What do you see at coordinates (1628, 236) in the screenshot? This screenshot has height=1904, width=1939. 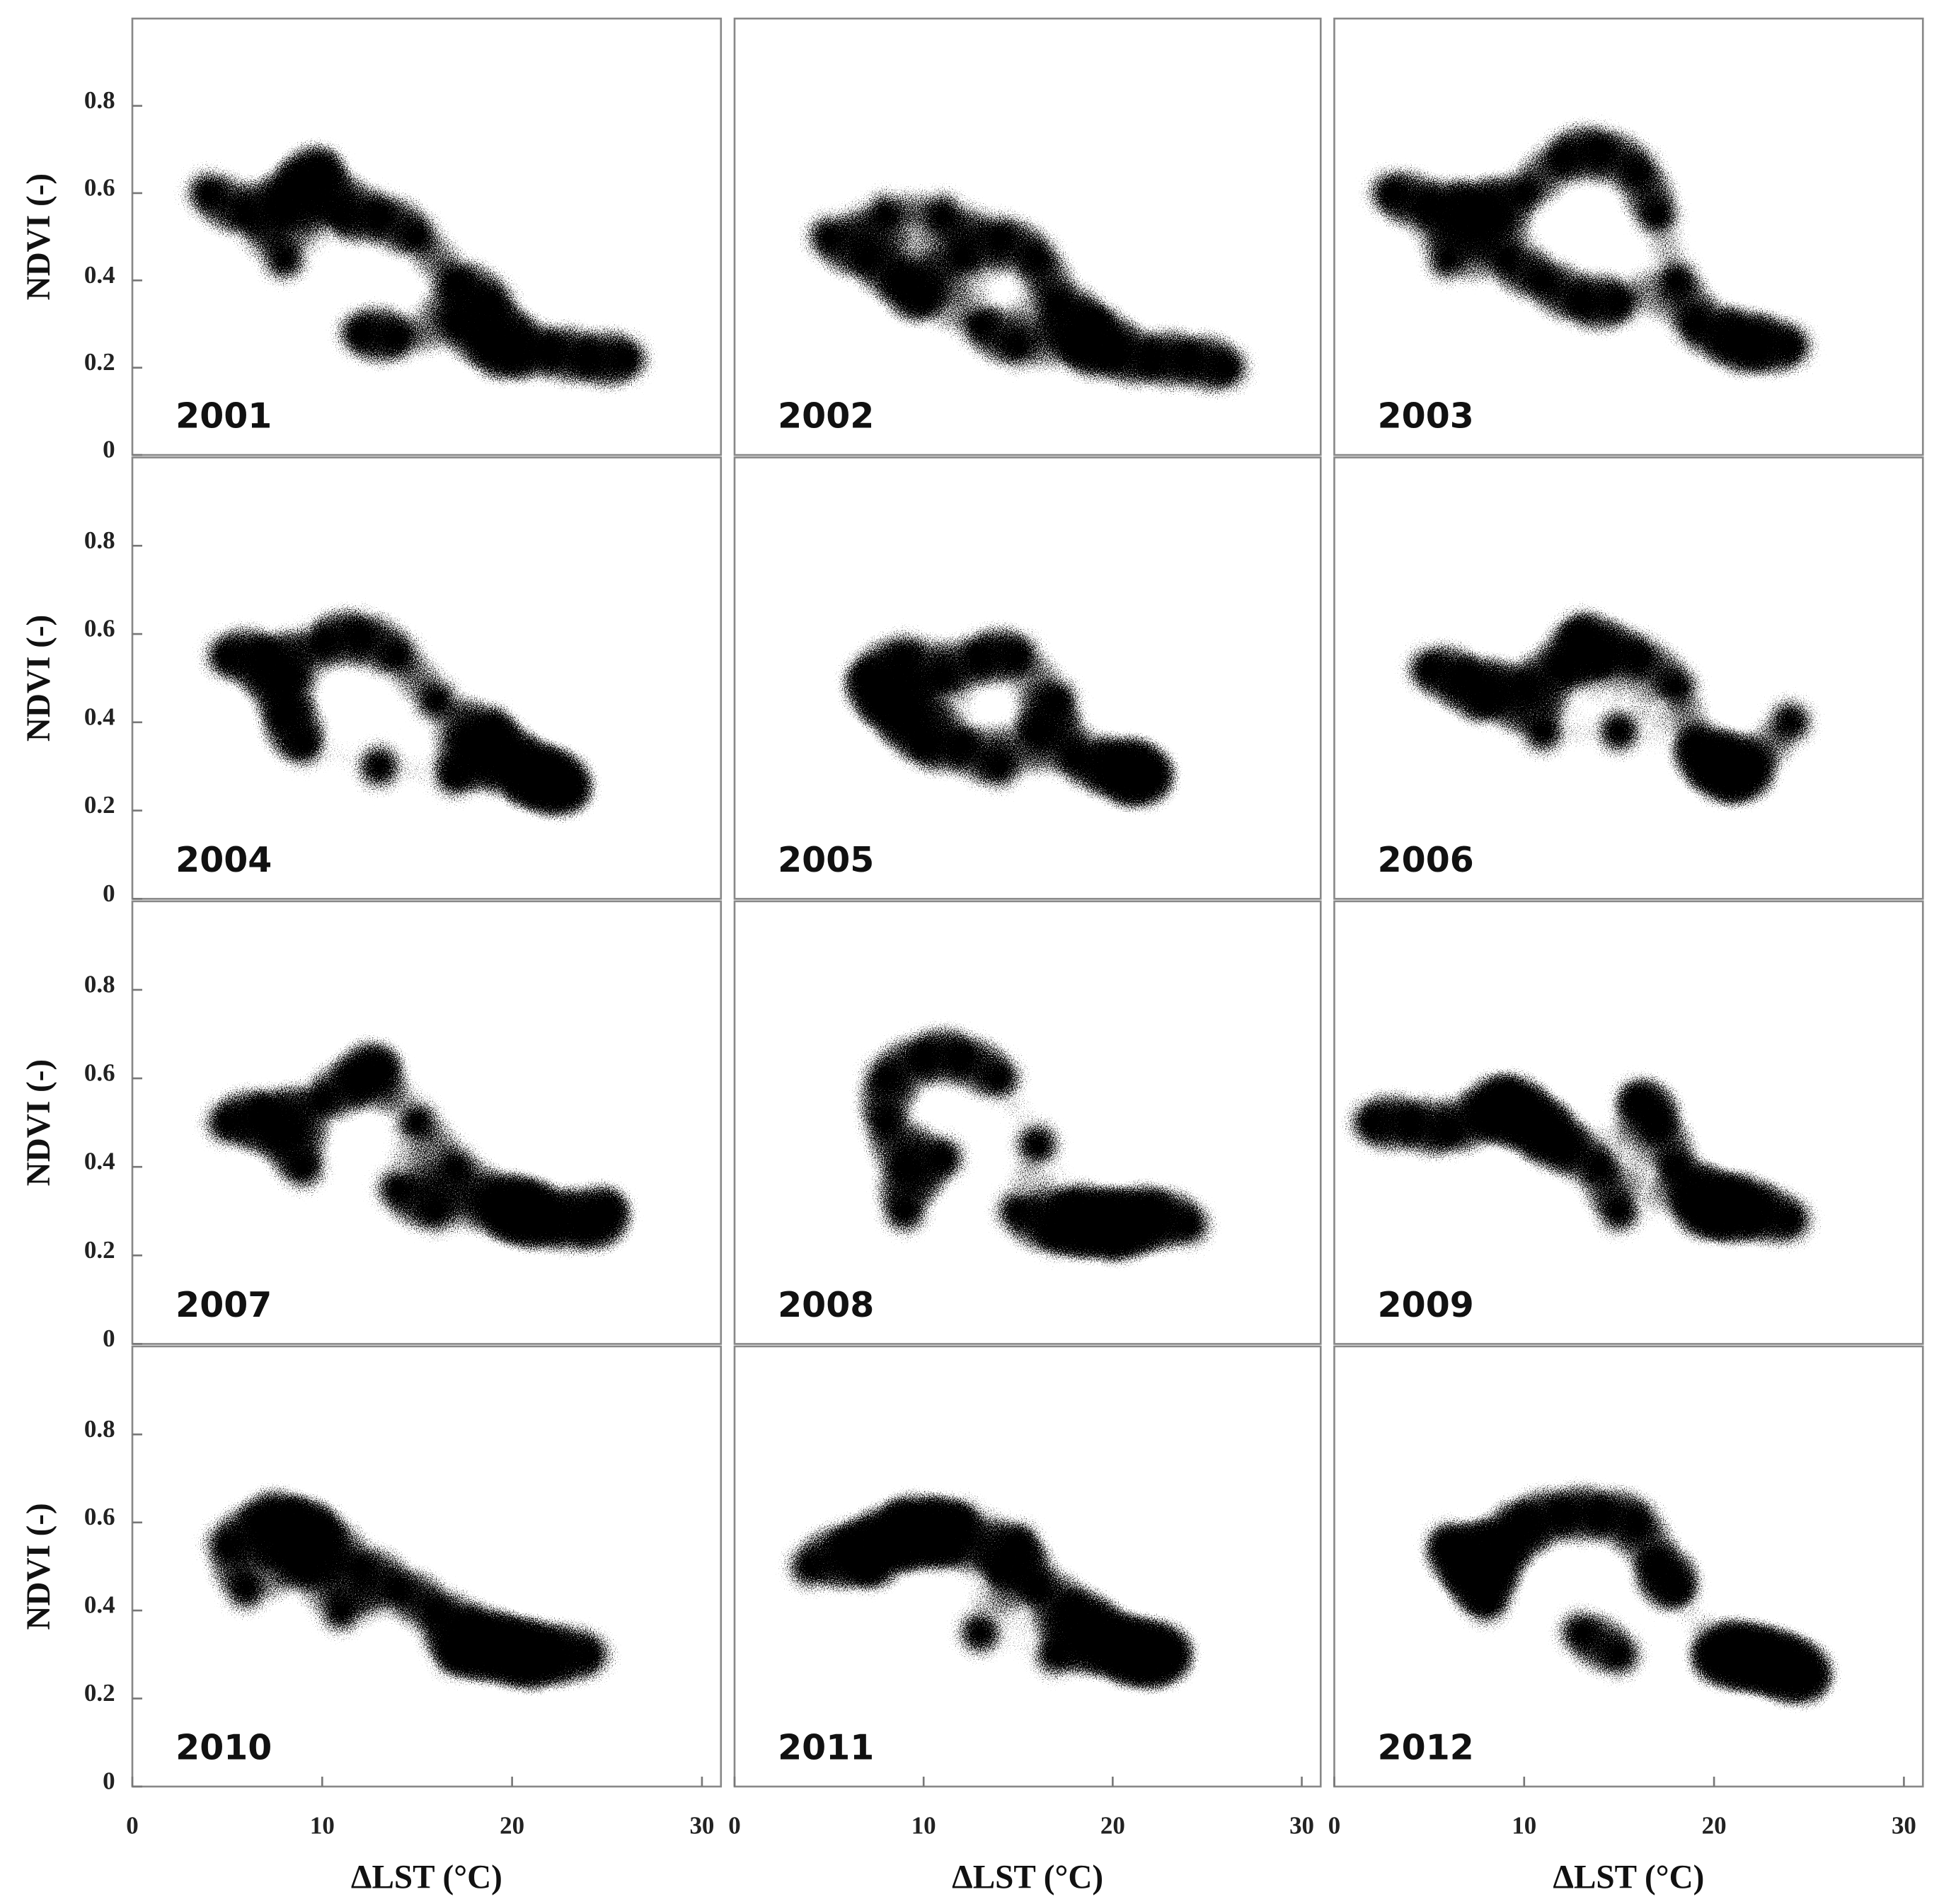 I see `panel: 2003` at bounding box center [1628, 236].